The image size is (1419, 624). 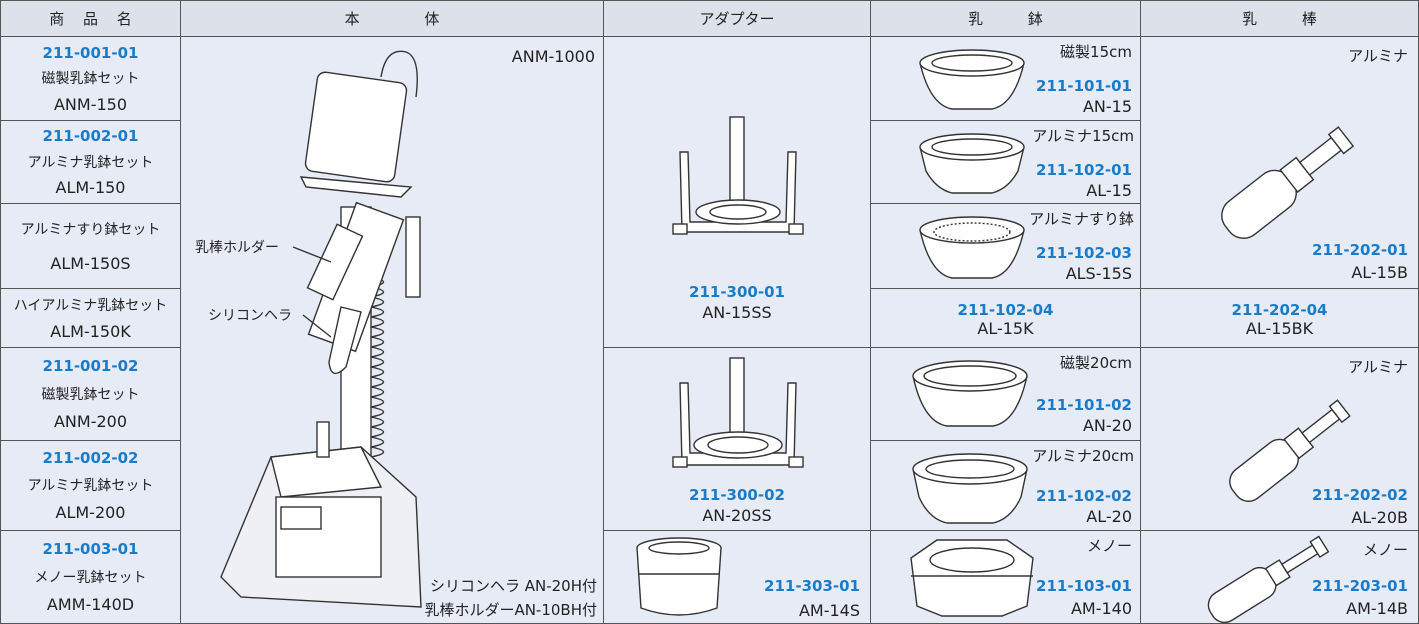 I want to click on mortar-cell: アルミナ20cm 211-102-02 AL-20, so click(x=1005, y=485).